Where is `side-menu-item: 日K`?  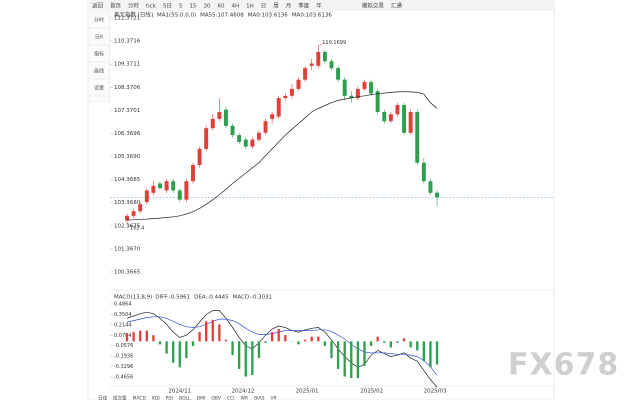
side-menu-item: 日K is located at coordinates (99, 38).